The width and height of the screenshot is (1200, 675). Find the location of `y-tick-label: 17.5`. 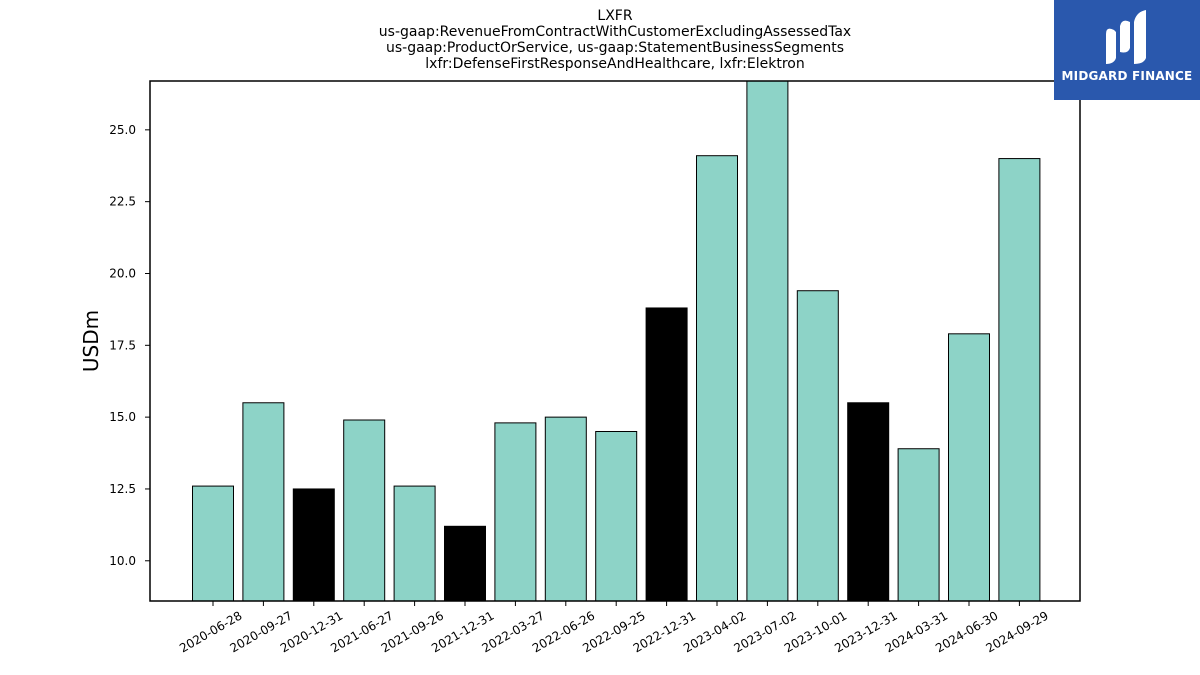

y-tick-label: 17.5 is located at coordinates (122, 345).